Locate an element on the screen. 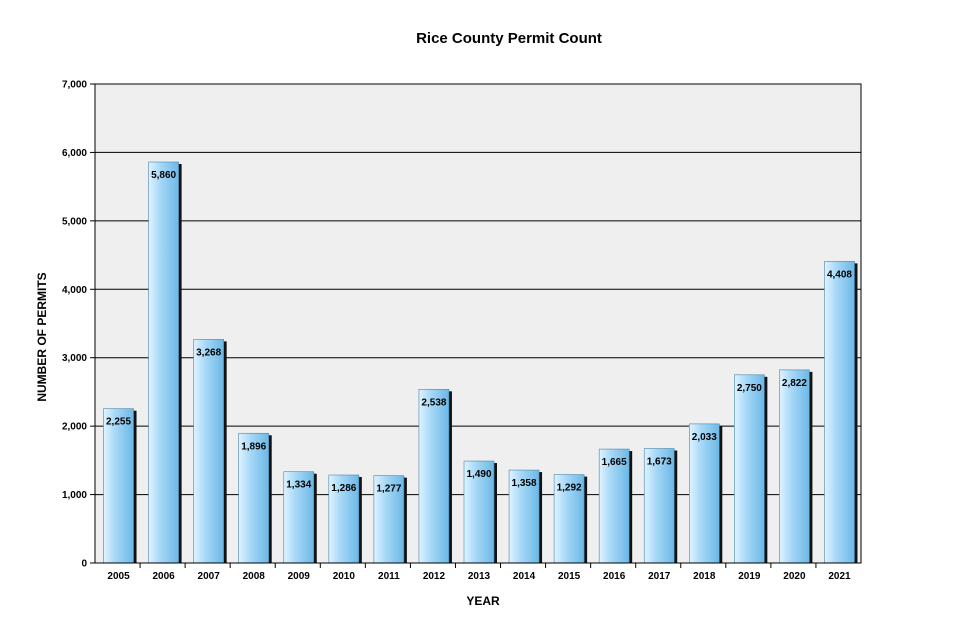  bar-value-label: 2,538 is located at coordinates (433, 402).